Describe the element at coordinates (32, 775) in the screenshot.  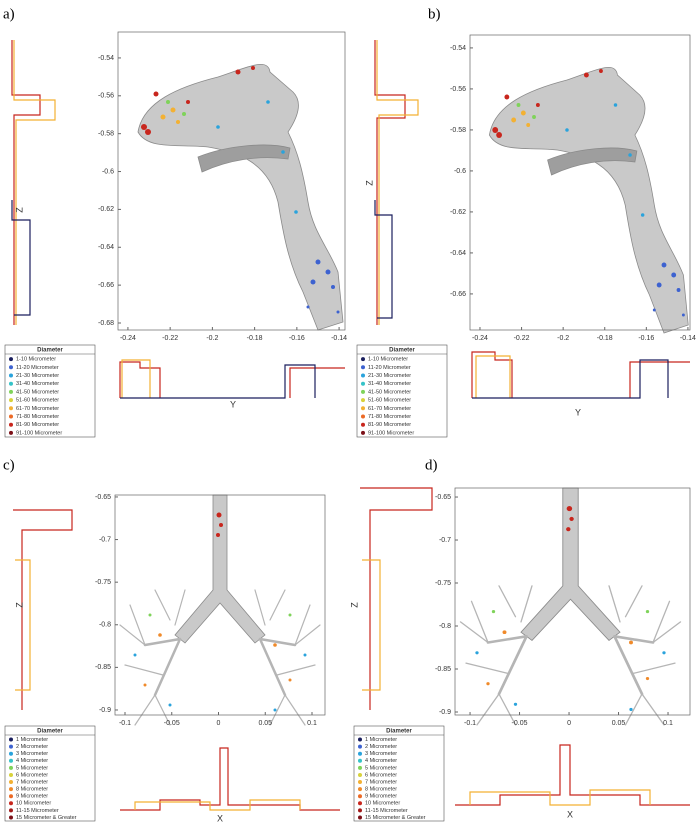
I see `legend-entry: 6 Micrometer` at that location.